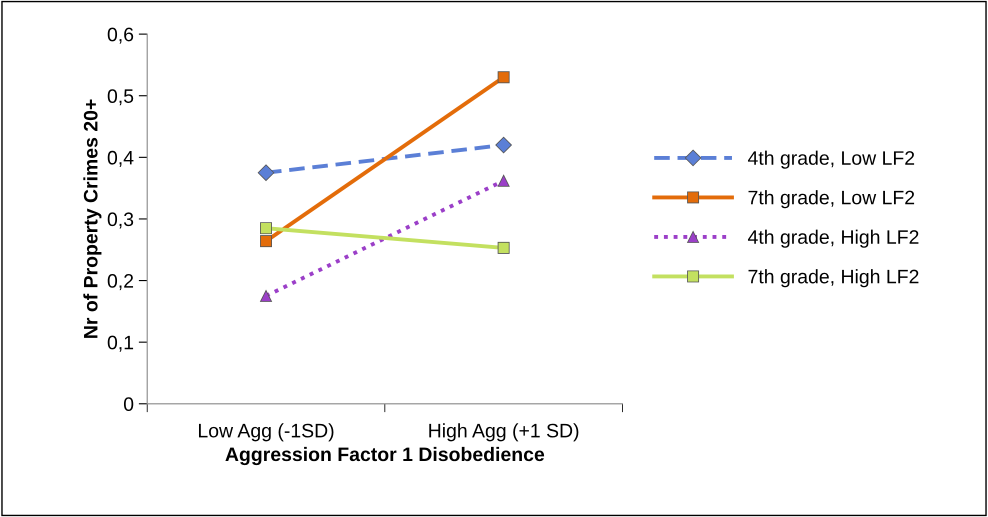 The height and width of the screenshot is (517, 988). Describe the element at coordinates (121, 97) in the screenshot. I see `y-tick-label: 0,5` at that location.